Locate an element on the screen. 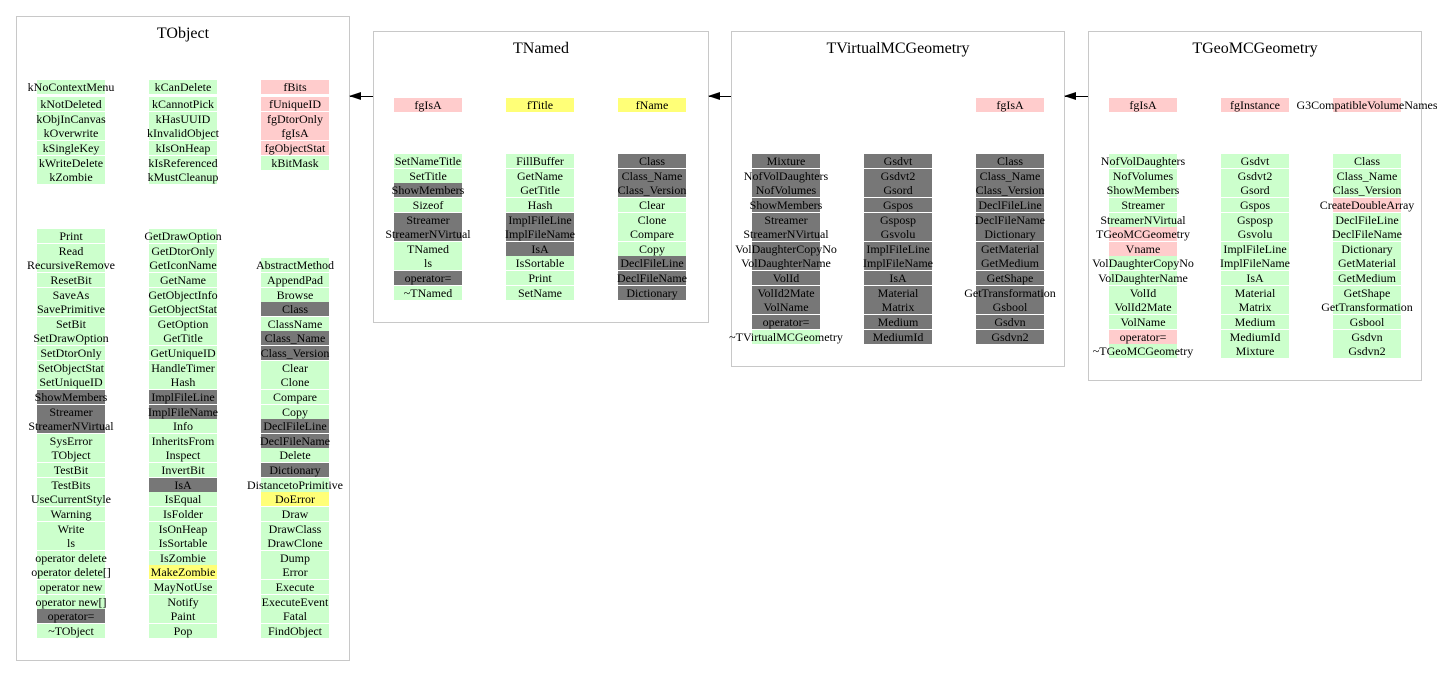 The height and width of the screenshot is (687, 1437). method-cell: Gspos is located at coordinates (1255, 204).